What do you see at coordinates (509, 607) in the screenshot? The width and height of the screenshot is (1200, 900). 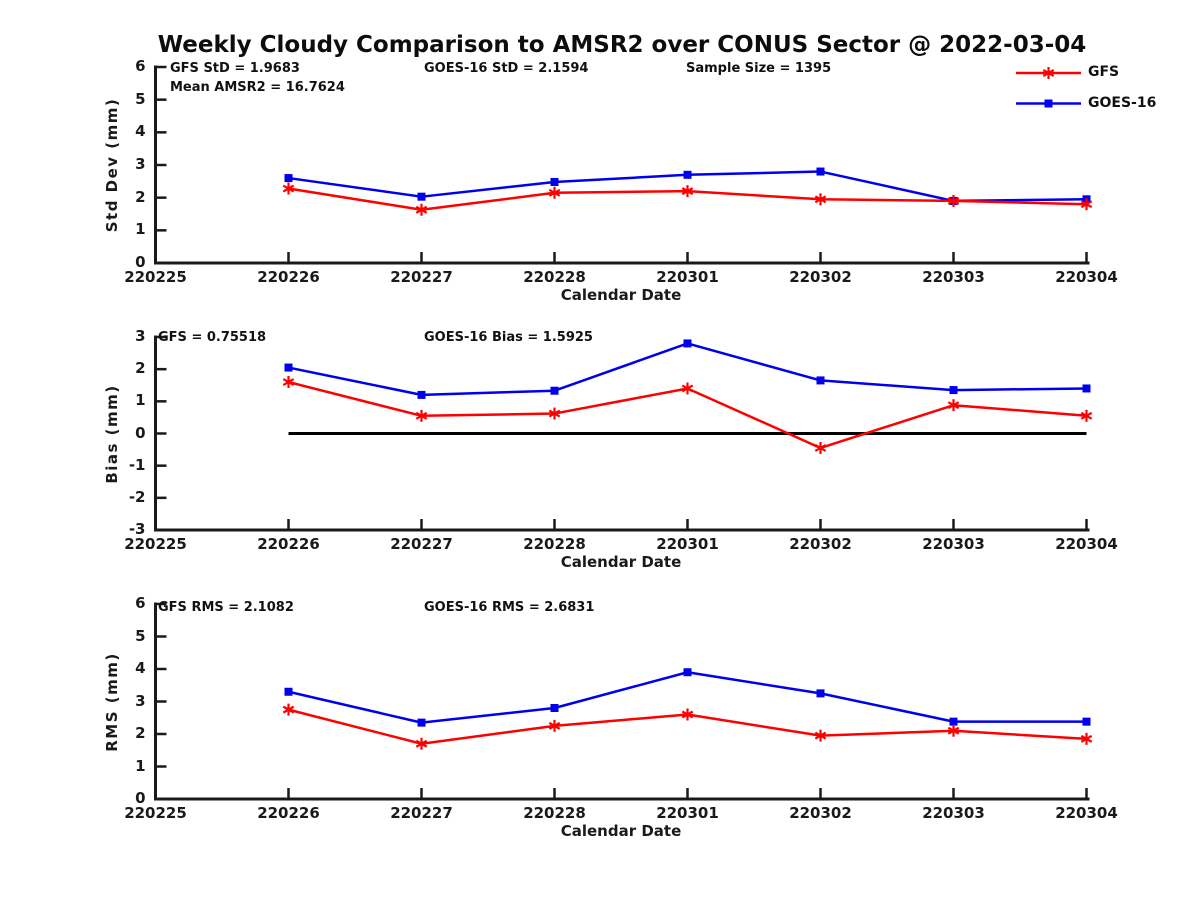 I see `stat-annotation: GOES-16 RMS = 2.6831` at bounding box center [509, 607].